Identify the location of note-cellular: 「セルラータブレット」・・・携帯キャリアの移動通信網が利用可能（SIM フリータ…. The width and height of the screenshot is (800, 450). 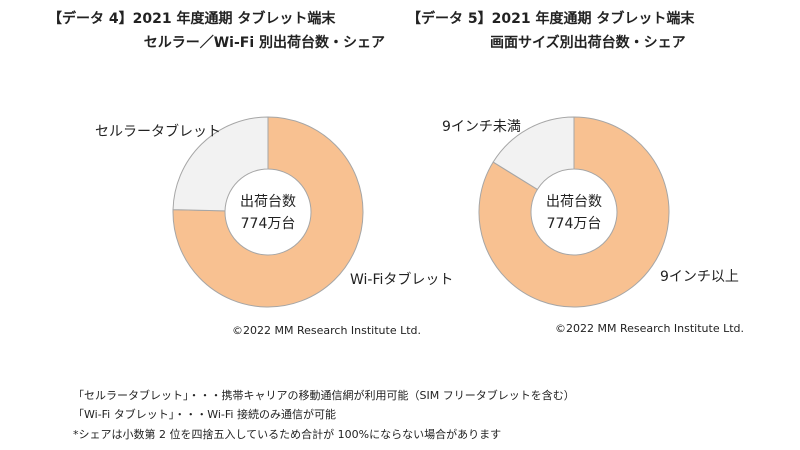
(324, 395).